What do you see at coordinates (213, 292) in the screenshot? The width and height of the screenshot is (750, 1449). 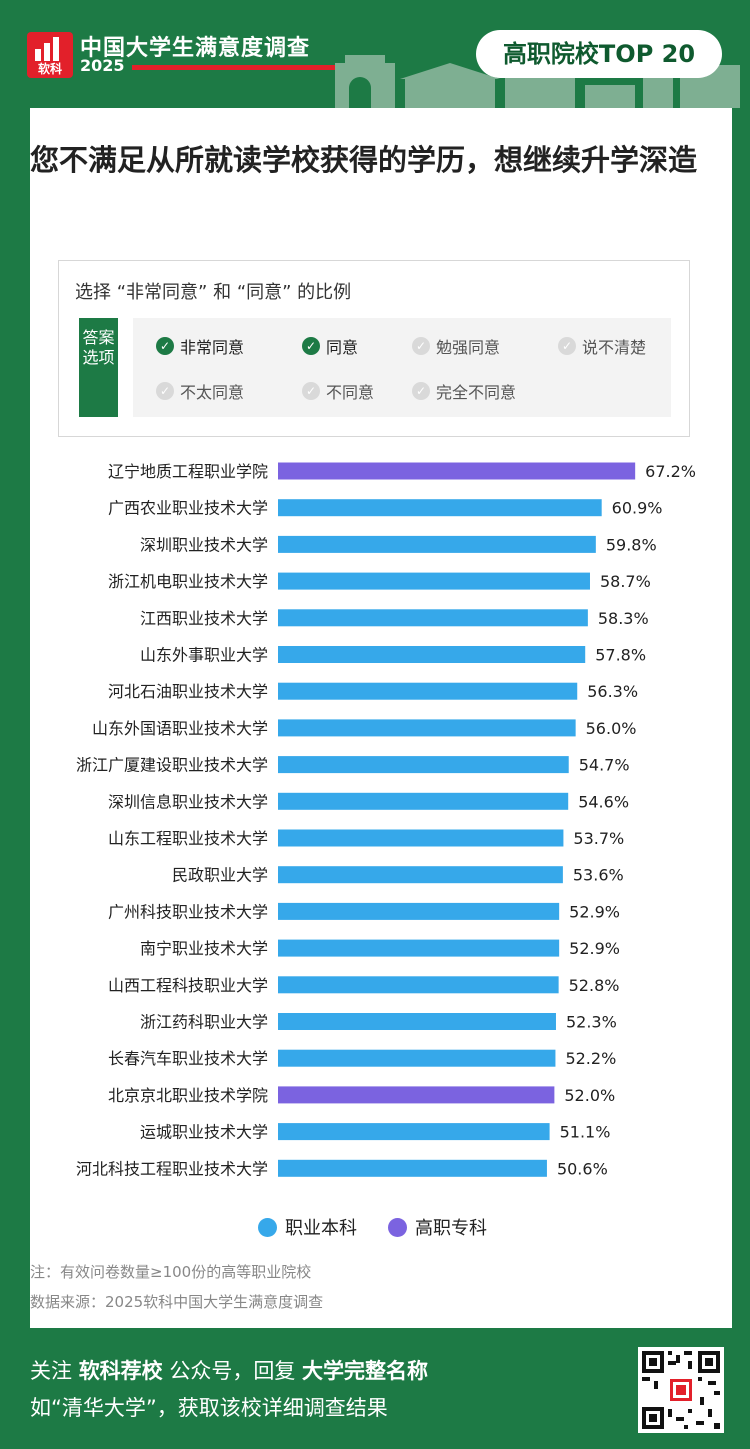 I see `options-caption: 选择 “非常同意” 和 “同意” 的比例` at bounding box center [213, 292].